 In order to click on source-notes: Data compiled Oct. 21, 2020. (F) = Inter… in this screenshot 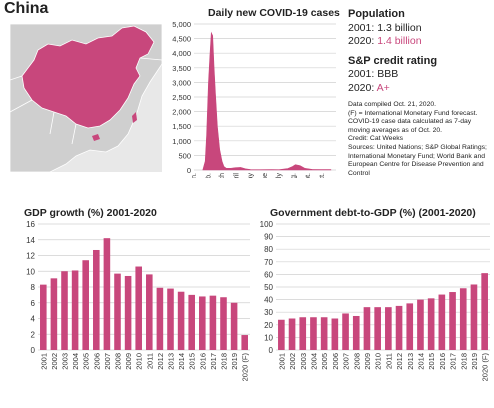, I will do `click(421, 139)`.